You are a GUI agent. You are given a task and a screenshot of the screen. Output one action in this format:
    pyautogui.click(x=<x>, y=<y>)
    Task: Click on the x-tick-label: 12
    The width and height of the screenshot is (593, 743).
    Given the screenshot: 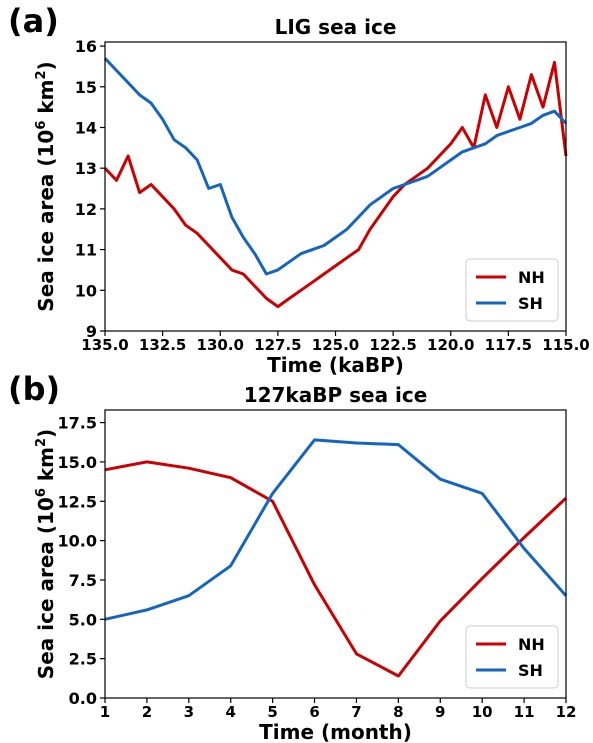 What is the action you would take?
    pyautogui.click(x=566, y=712)
    